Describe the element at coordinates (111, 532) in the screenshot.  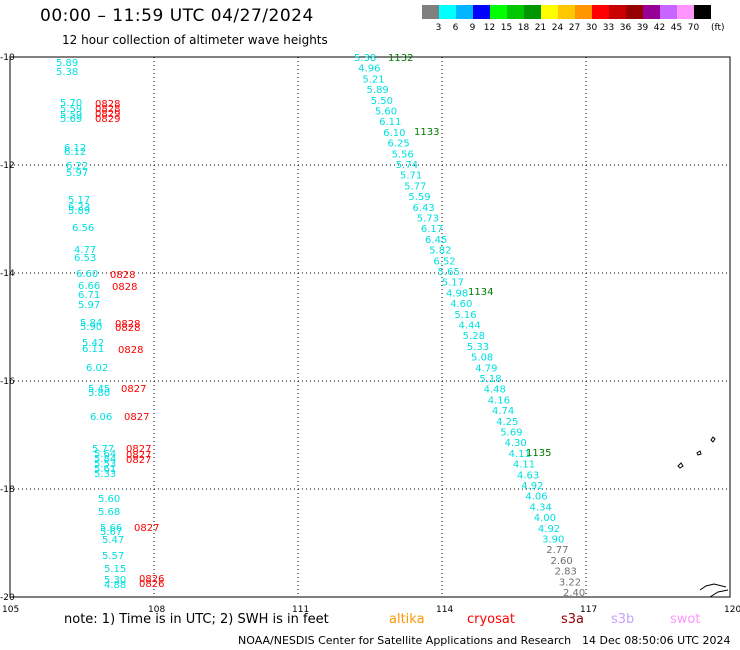
I see `swh-value: 5.67` at that location.